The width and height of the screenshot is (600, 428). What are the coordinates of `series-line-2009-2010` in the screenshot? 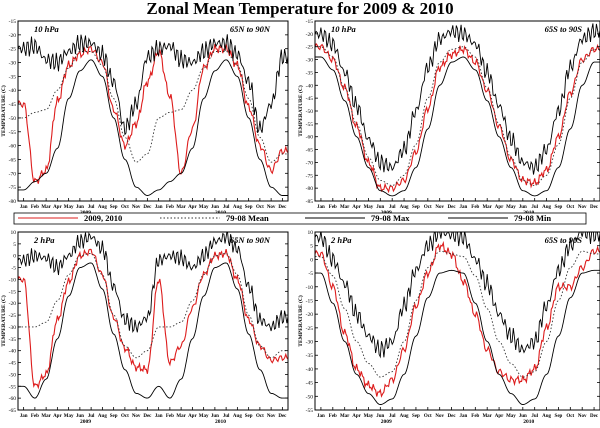 It's located at (153, 319).